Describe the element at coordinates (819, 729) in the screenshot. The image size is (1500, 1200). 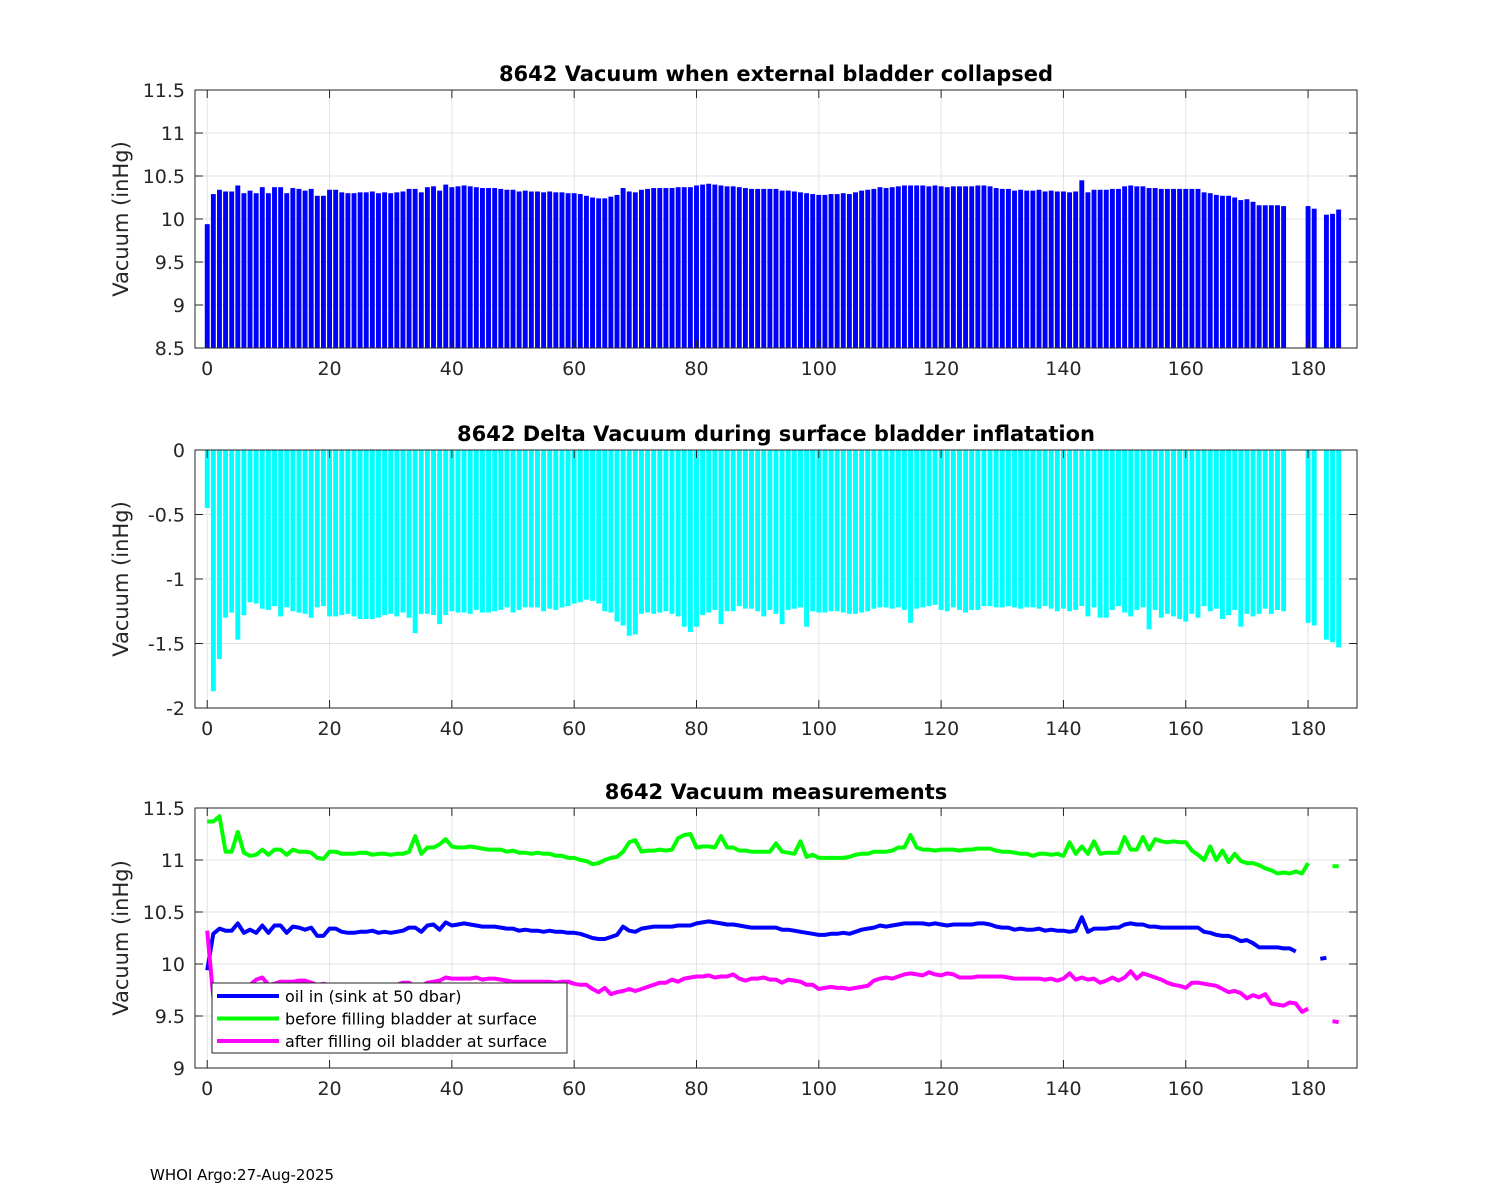
I see `x-tick-label: 100` at that location.